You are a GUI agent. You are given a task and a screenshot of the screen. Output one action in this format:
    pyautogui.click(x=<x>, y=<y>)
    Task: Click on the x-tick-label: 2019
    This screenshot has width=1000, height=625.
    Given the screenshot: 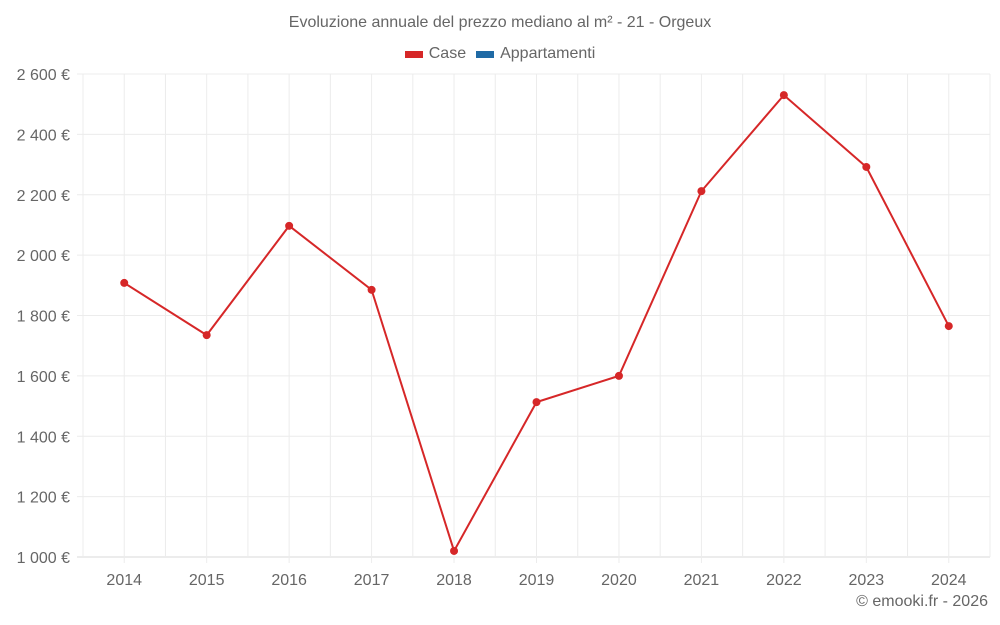 What is the action you would take?
    pyautogui.click(x=537, y=580)
    